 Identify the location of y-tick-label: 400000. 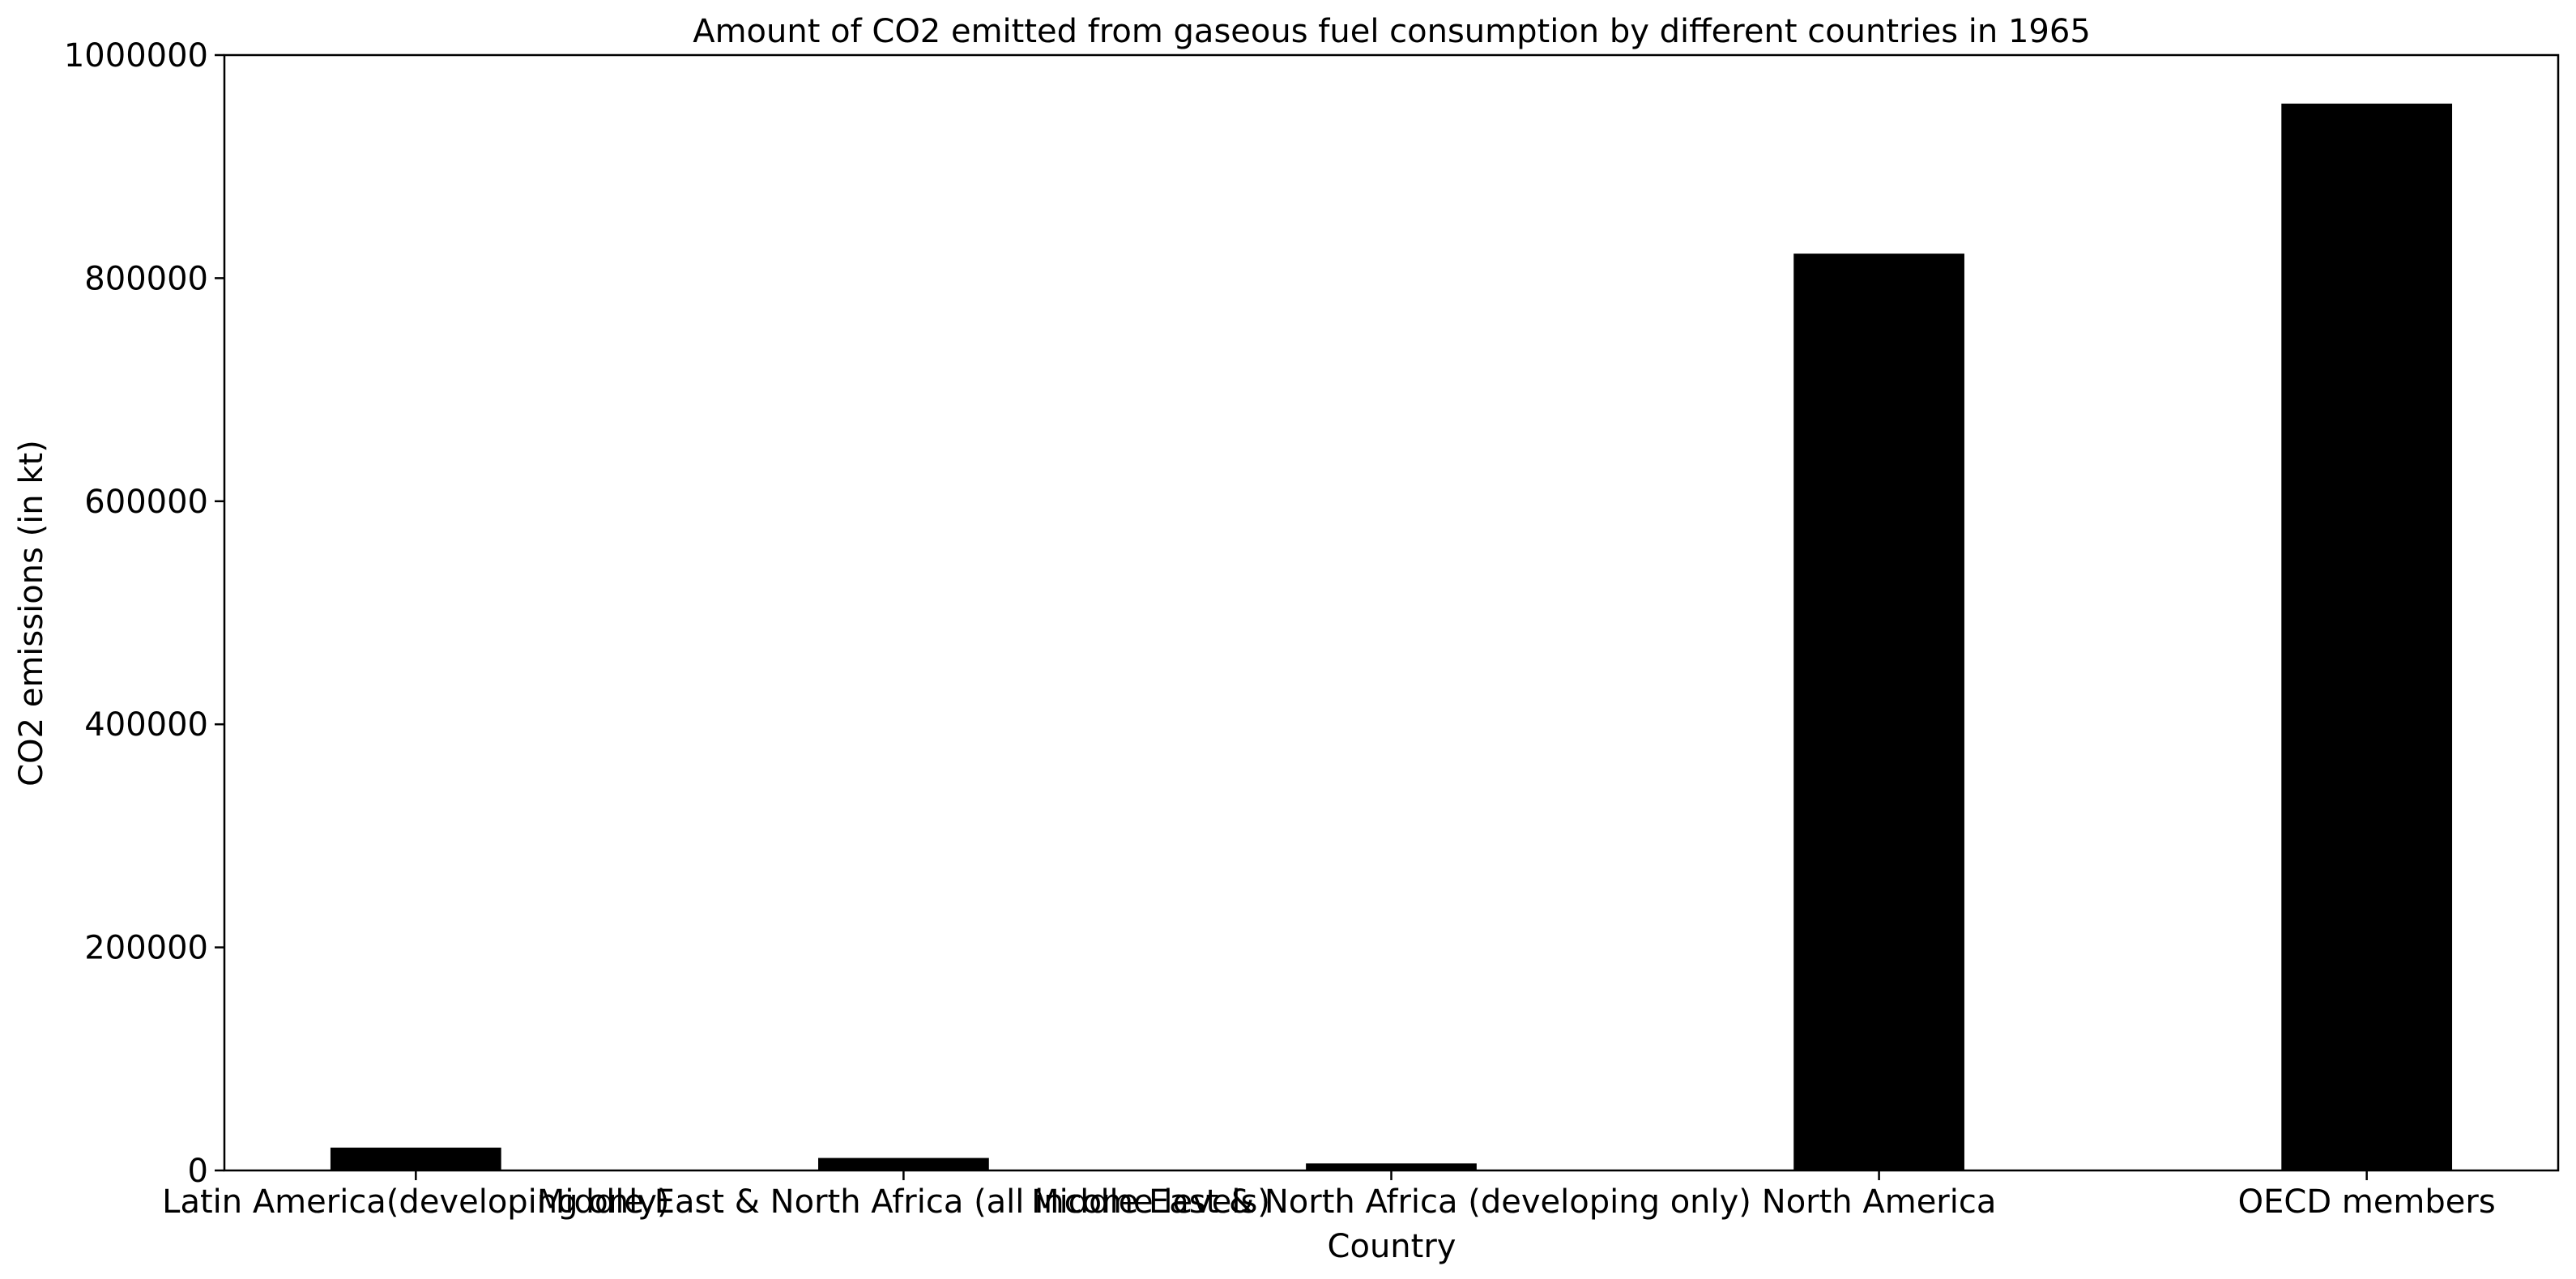
(146, 725).